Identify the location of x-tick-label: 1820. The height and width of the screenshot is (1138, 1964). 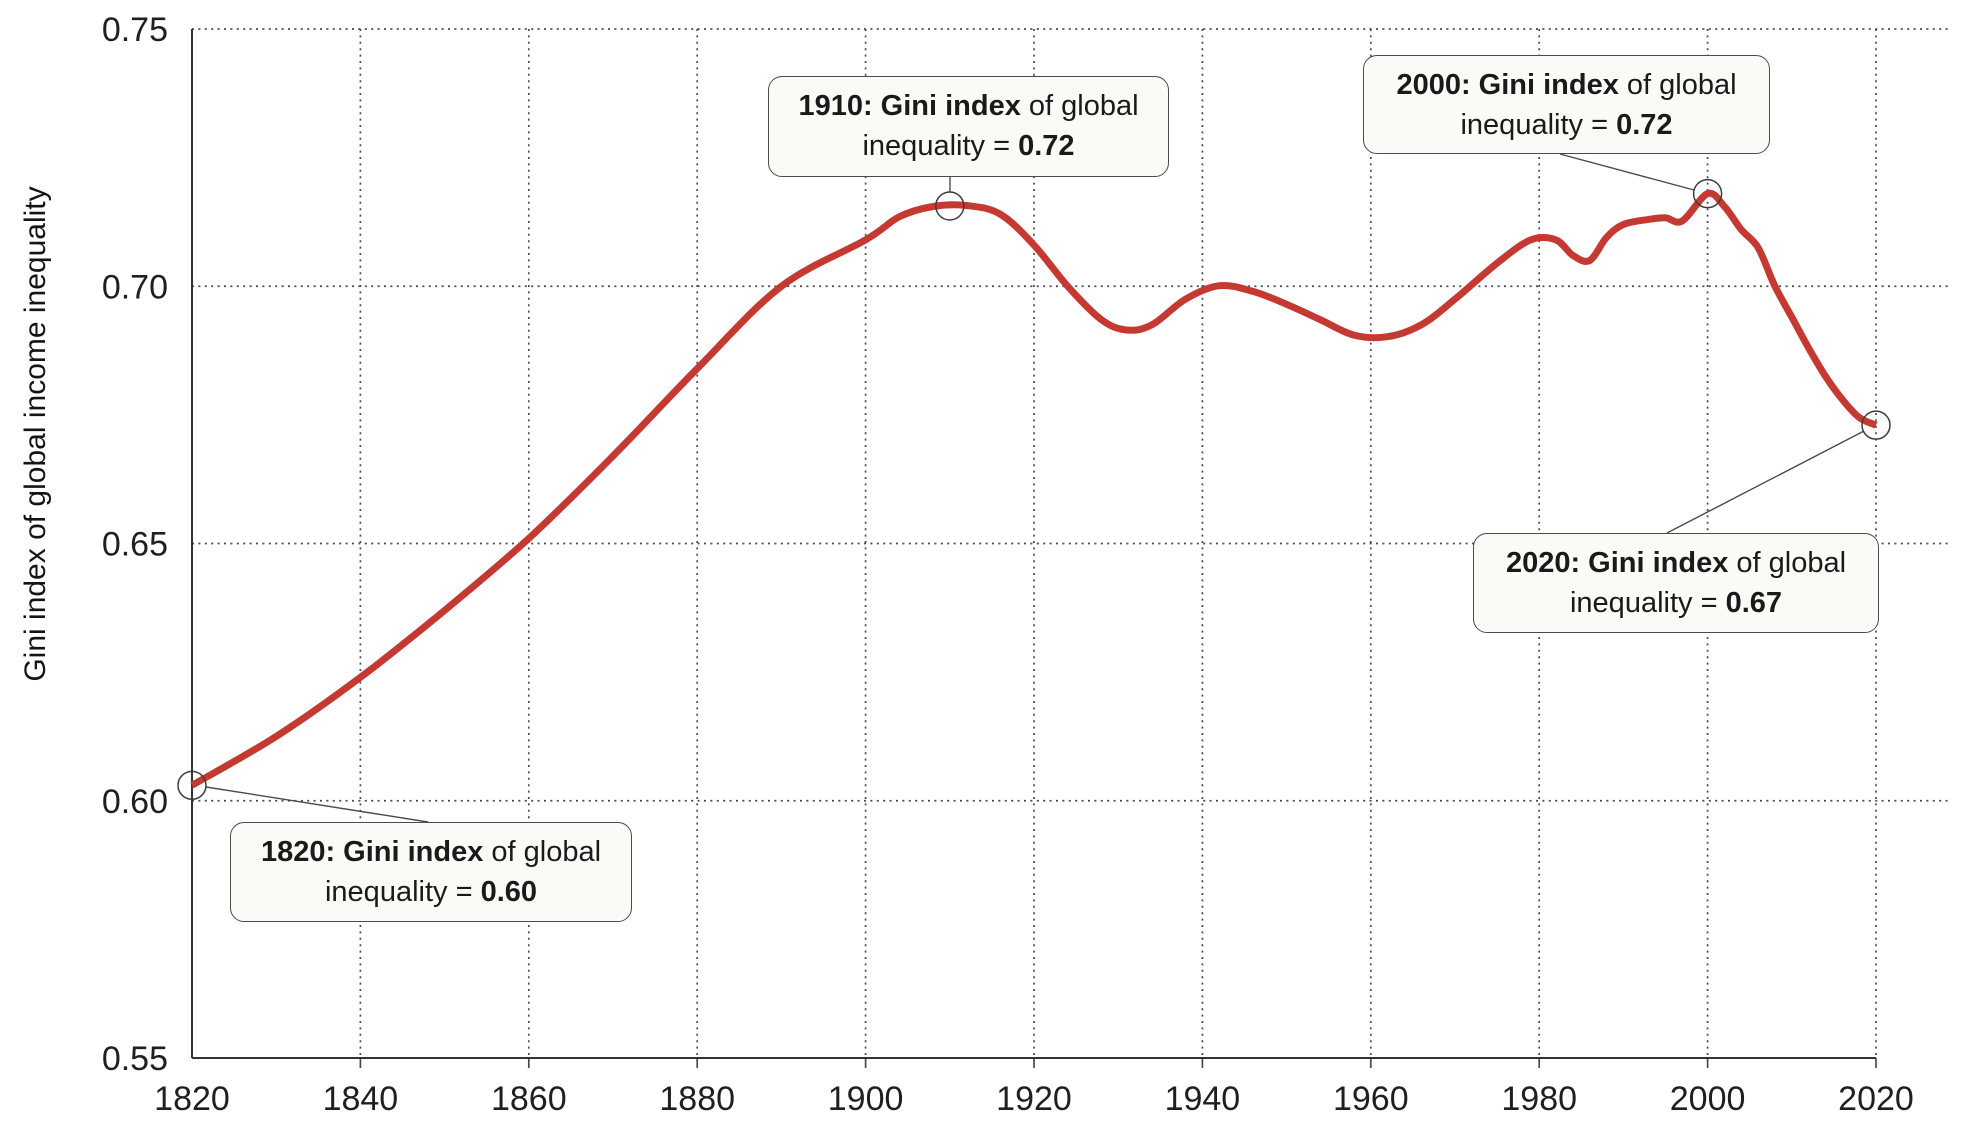
(192, 1099).